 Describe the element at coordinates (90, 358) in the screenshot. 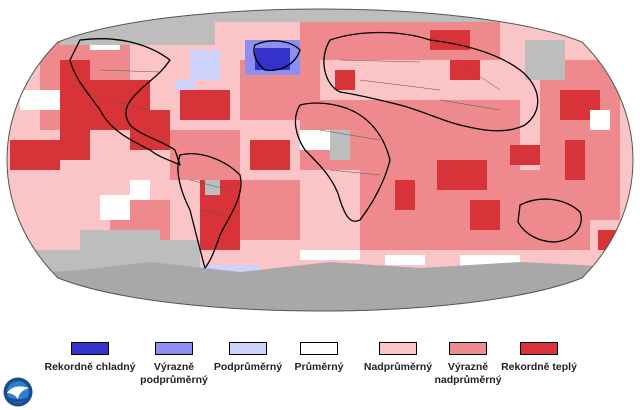

I see `legend-item-record-cold: Rekordně chladný` at that location.